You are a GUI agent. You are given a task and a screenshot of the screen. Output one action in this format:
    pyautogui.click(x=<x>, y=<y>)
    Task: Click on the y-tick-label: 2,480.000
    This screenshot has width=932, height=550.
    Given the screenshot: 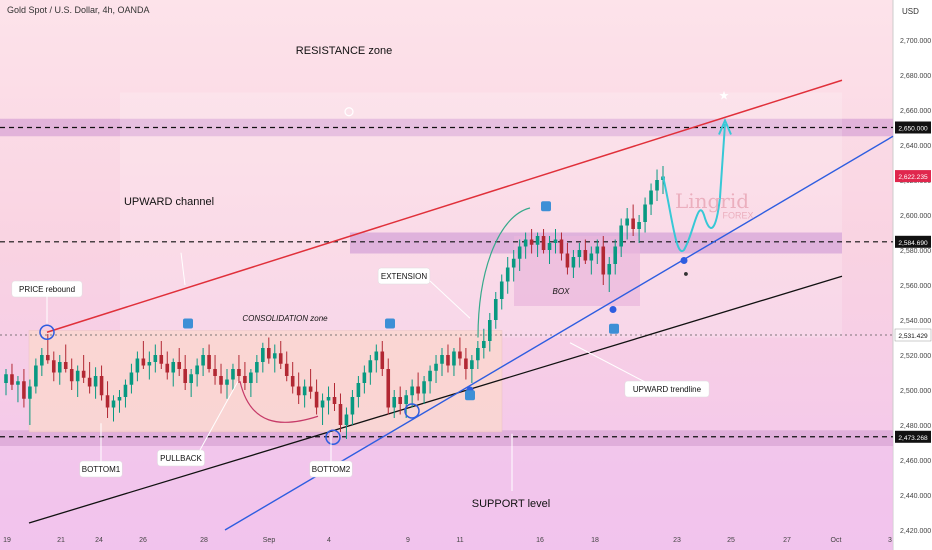 What is the action you would take?
    pyautogui.click(x=915, y=426)
    